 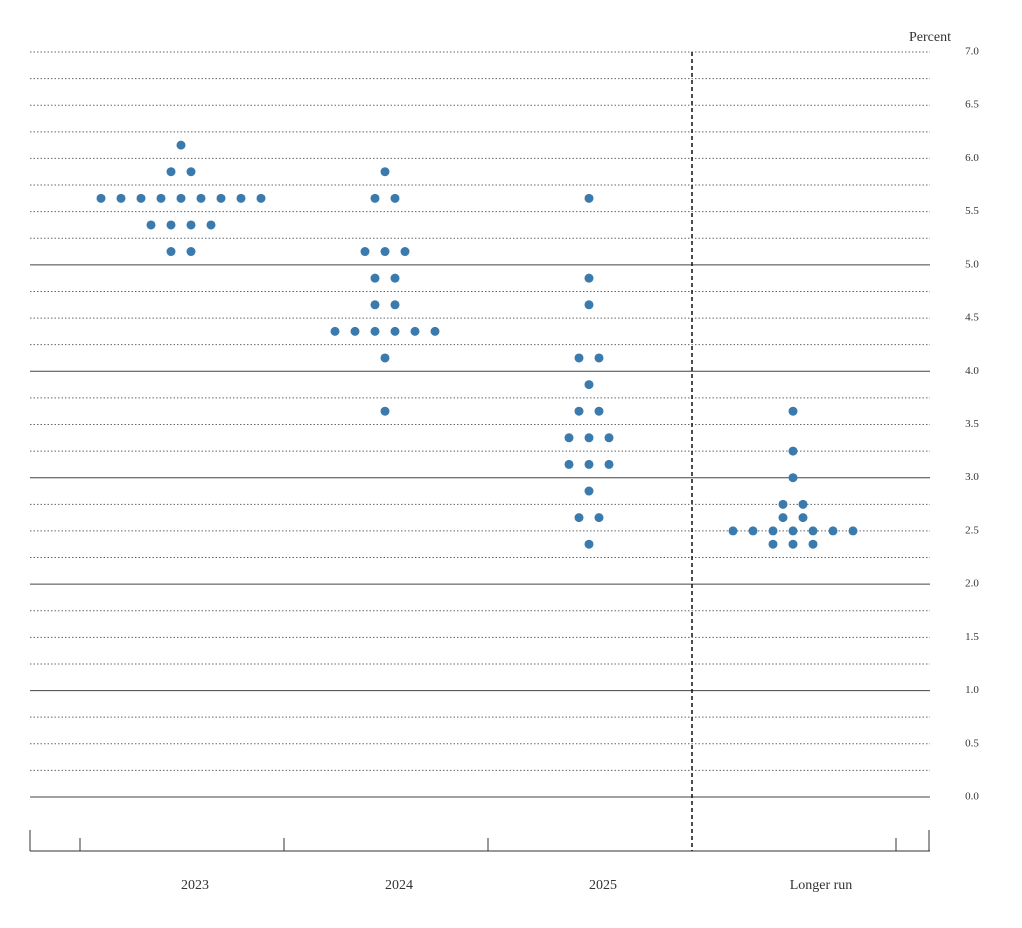 I want to click on y-tick-label: 4.0, so click(x=972, y=371).